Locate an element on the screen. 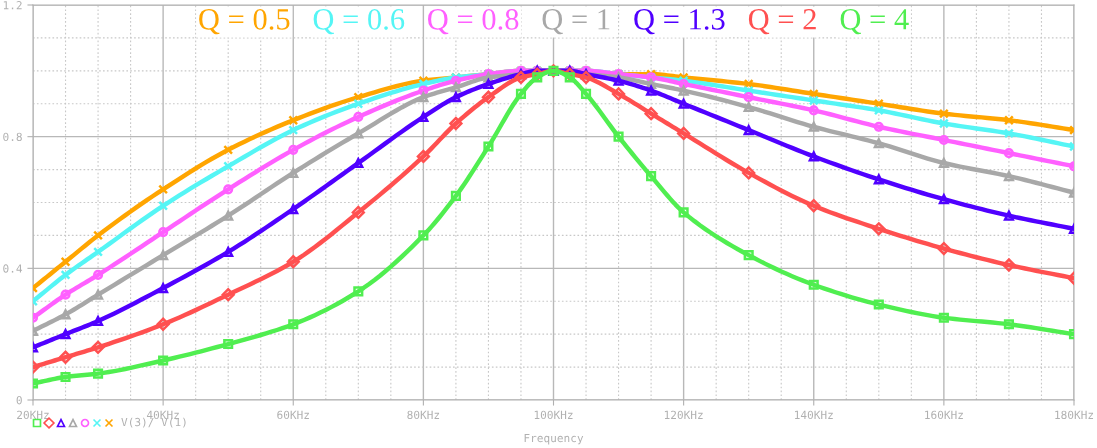 The width and height of the screenshot is (1097, 448). series-label: Q = 0.8 is located at coordinates (473, 22).